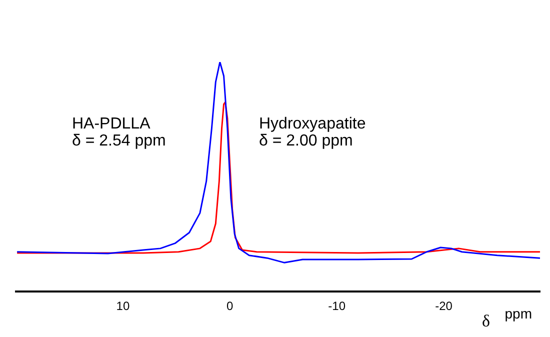 Image resolution: width=550 pixels, height=337 pixels. Describe the element at coordinates (230, 306) in the screenshot. I see `x-tick-label: 0` at that location.